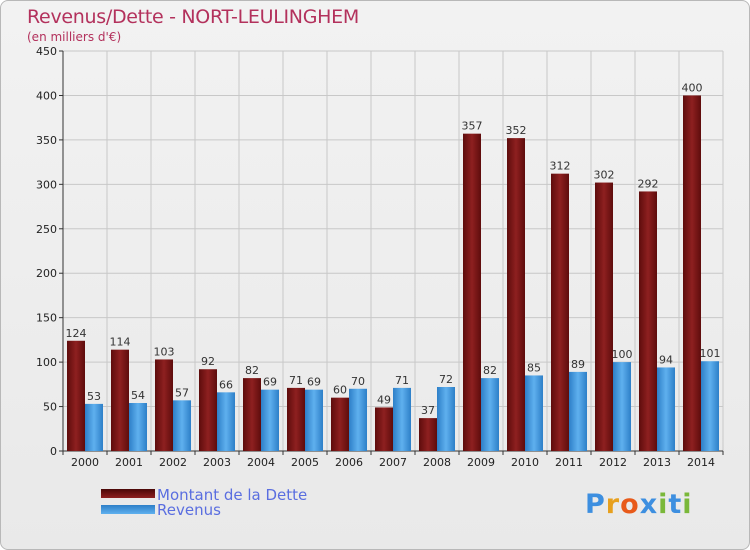  Describe the element at coordinates (232, 495) in the screenshot. I see `legend-label-dette: Montant de la Dette` at that location.